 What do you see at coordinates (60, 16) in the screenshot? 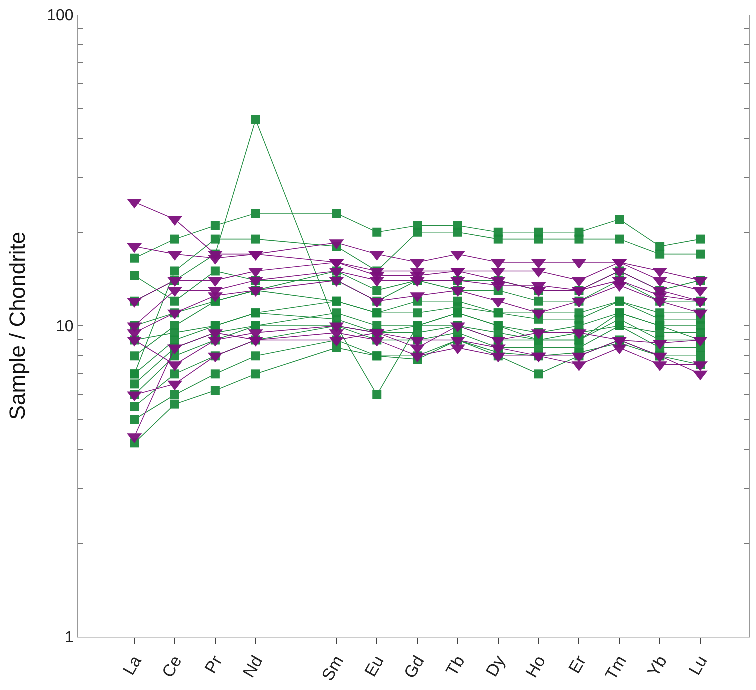
I see `y-tick-label: 100` at bounding box center [60, 16].